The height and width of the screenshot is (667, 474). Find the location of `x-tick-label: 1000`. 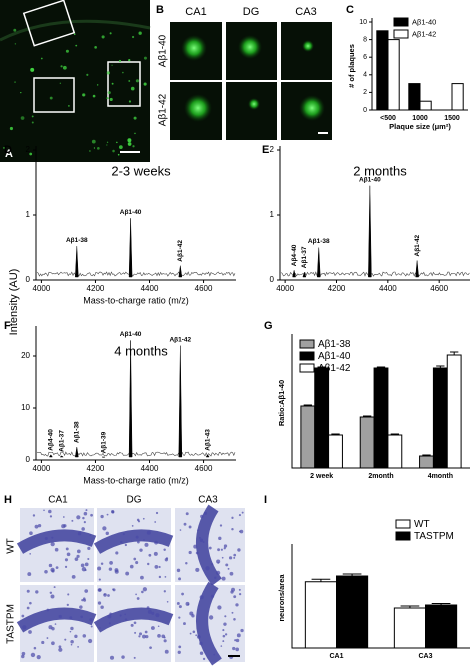

x-tick-label: 1000 is located at coordinates (420, 118).